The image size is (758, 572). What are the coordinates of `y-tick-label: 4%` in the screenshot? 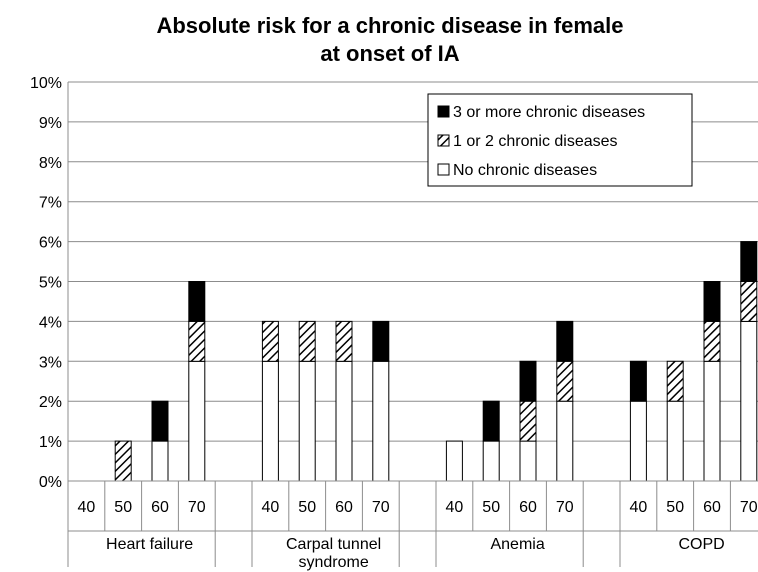 It's located at (50, 322).